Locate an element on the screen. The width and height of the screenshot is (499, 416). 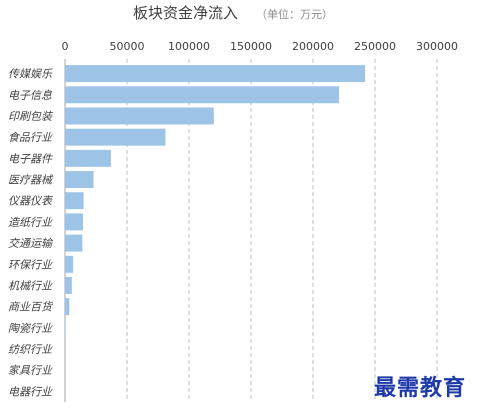
x-tick-label: 100000 is located at coordinates (189, 46).